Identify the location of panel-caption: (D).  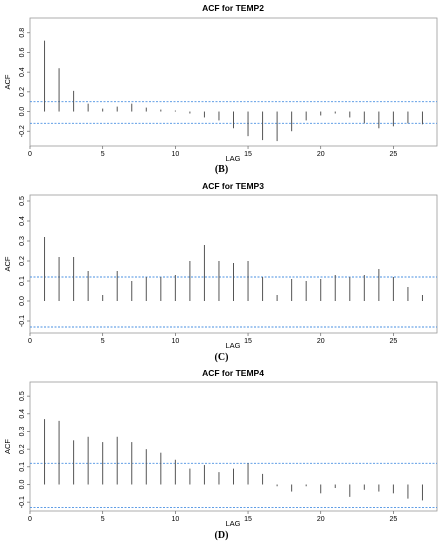
(221, 535).